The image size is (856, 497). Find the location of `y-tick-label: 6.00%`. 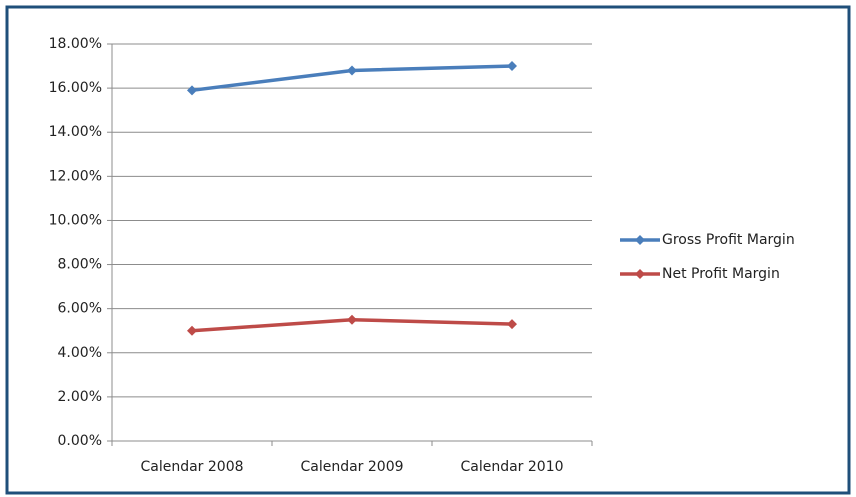

y-tick-label: 6.00% is located at coordinates (80, 309).